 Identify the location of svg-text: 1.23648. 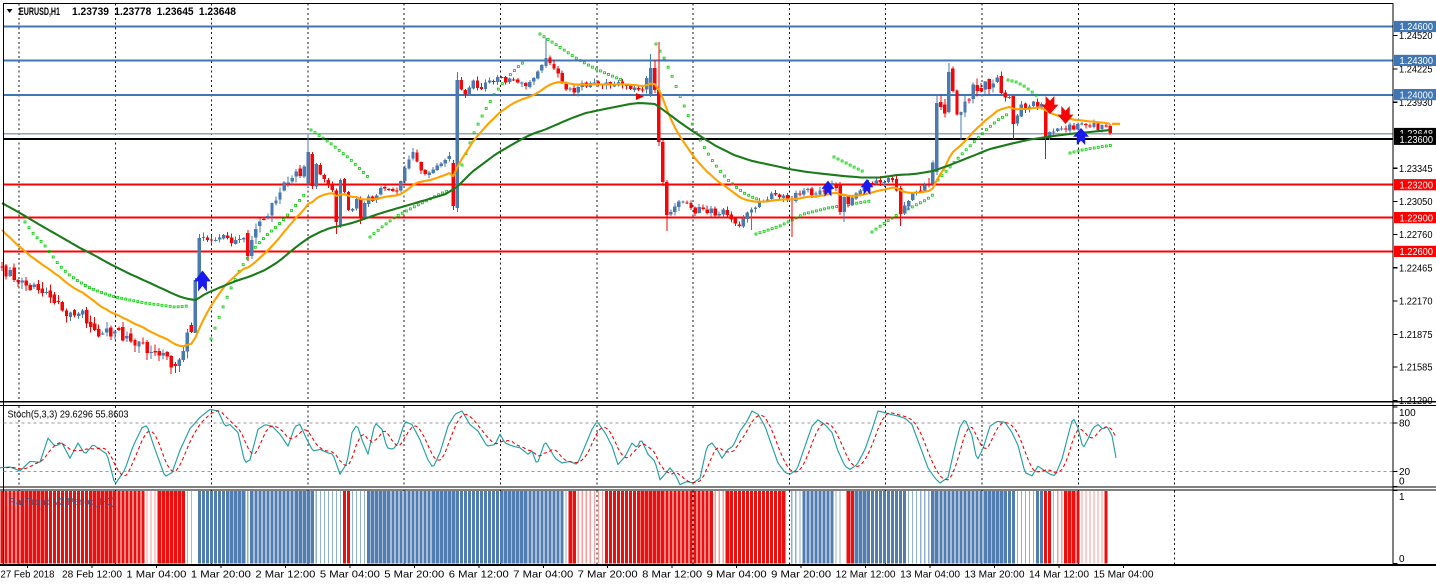
(217, 12).